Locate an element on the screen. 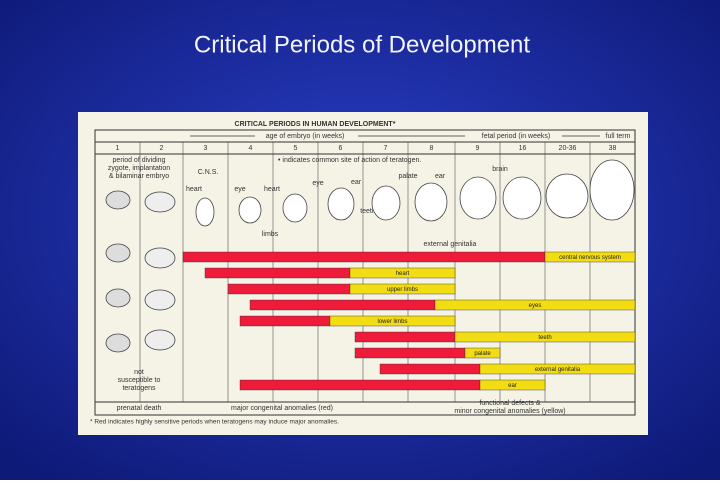  label: full term is located at coordinates (618, 136).